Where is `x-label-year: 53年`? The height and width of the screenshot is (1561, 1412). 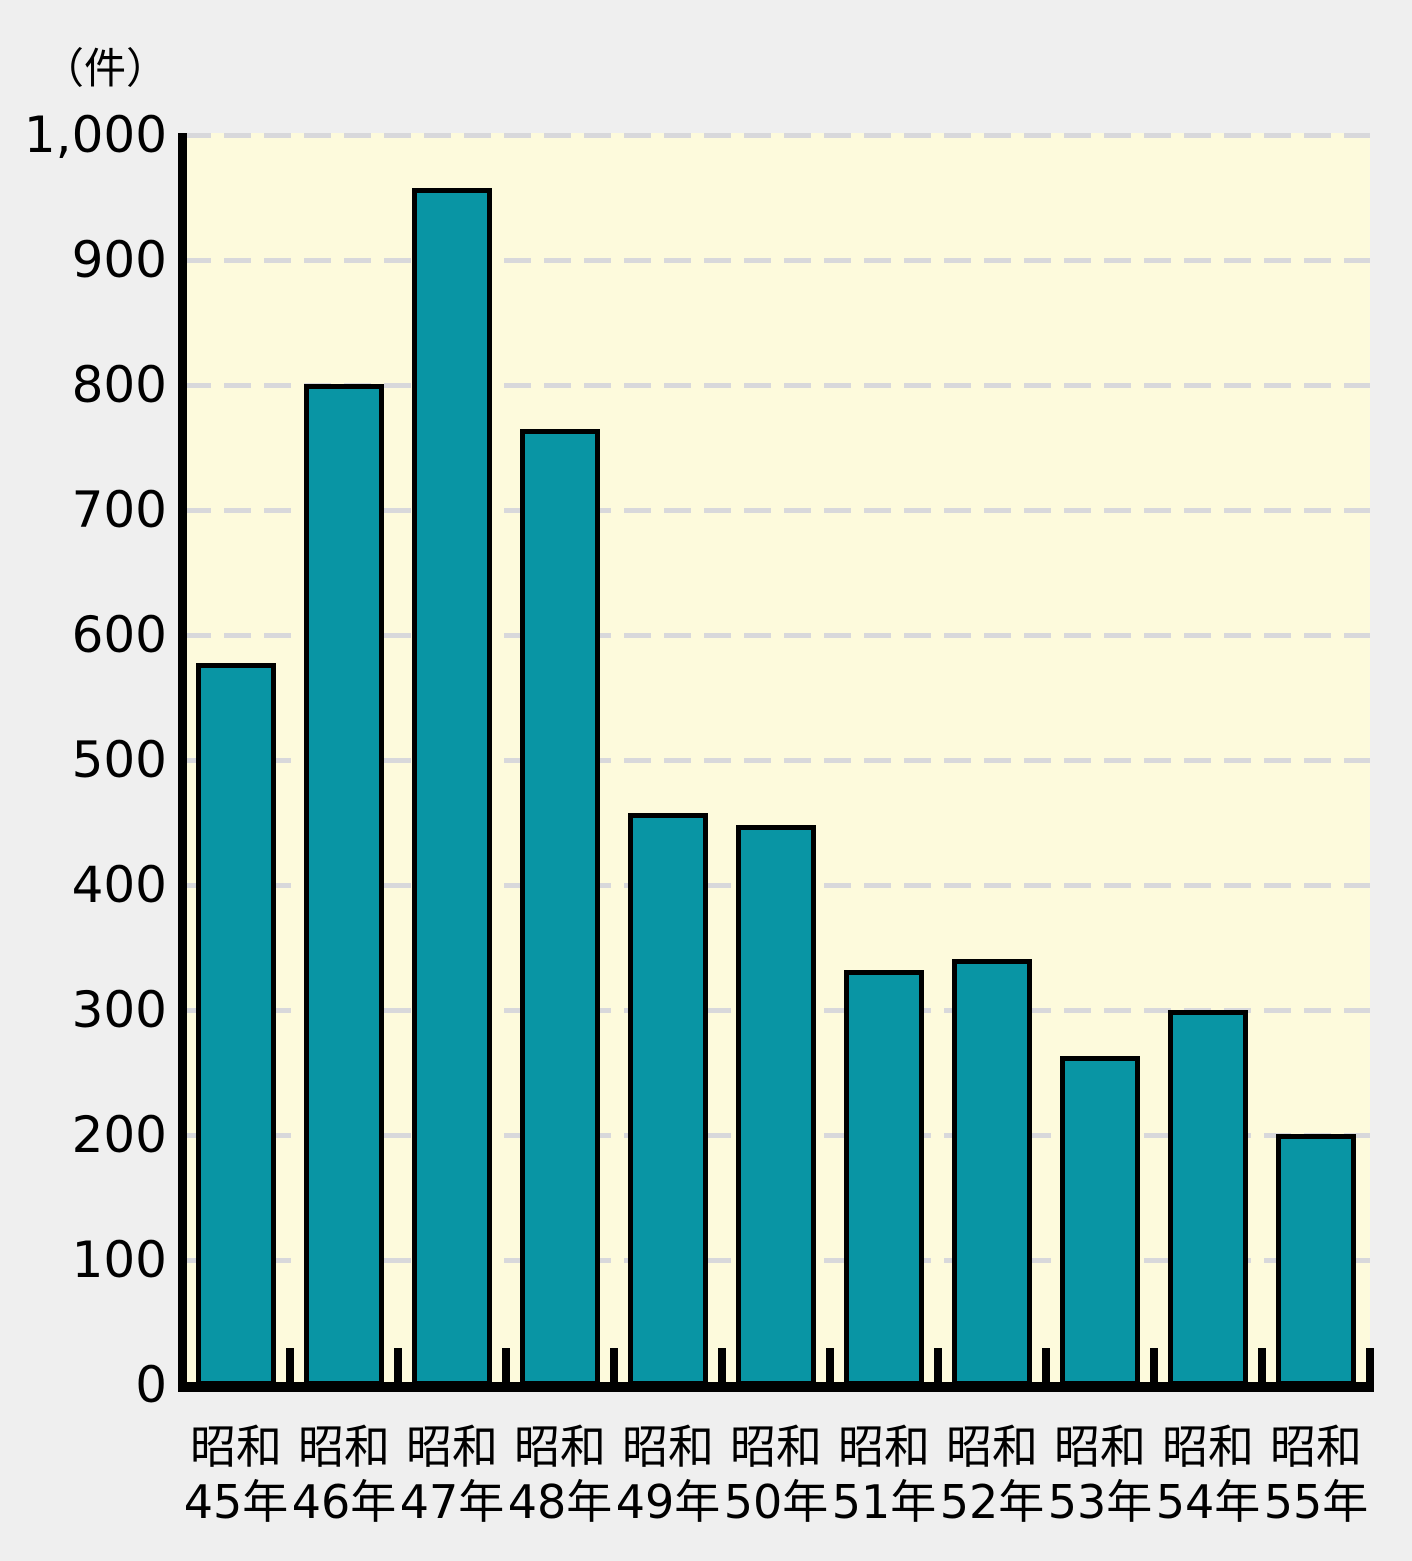
x-label-year: 53年 is located at coordinates (1100, 1502).